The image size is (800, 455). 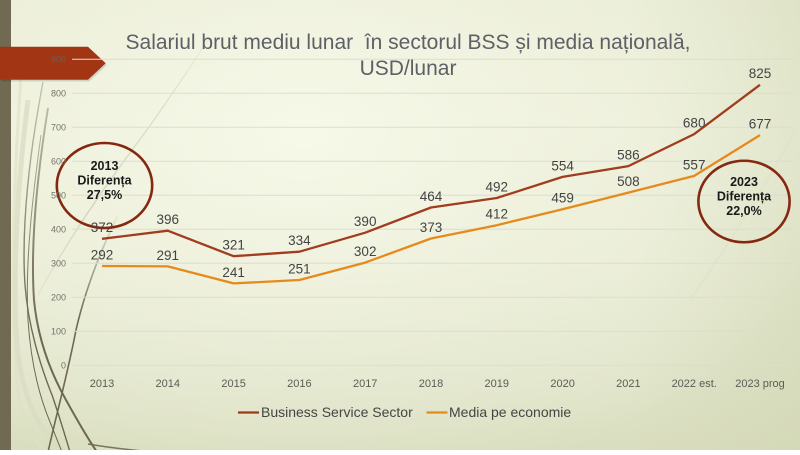 I want to click on svg-text: 251, so click(x=299, y=268).